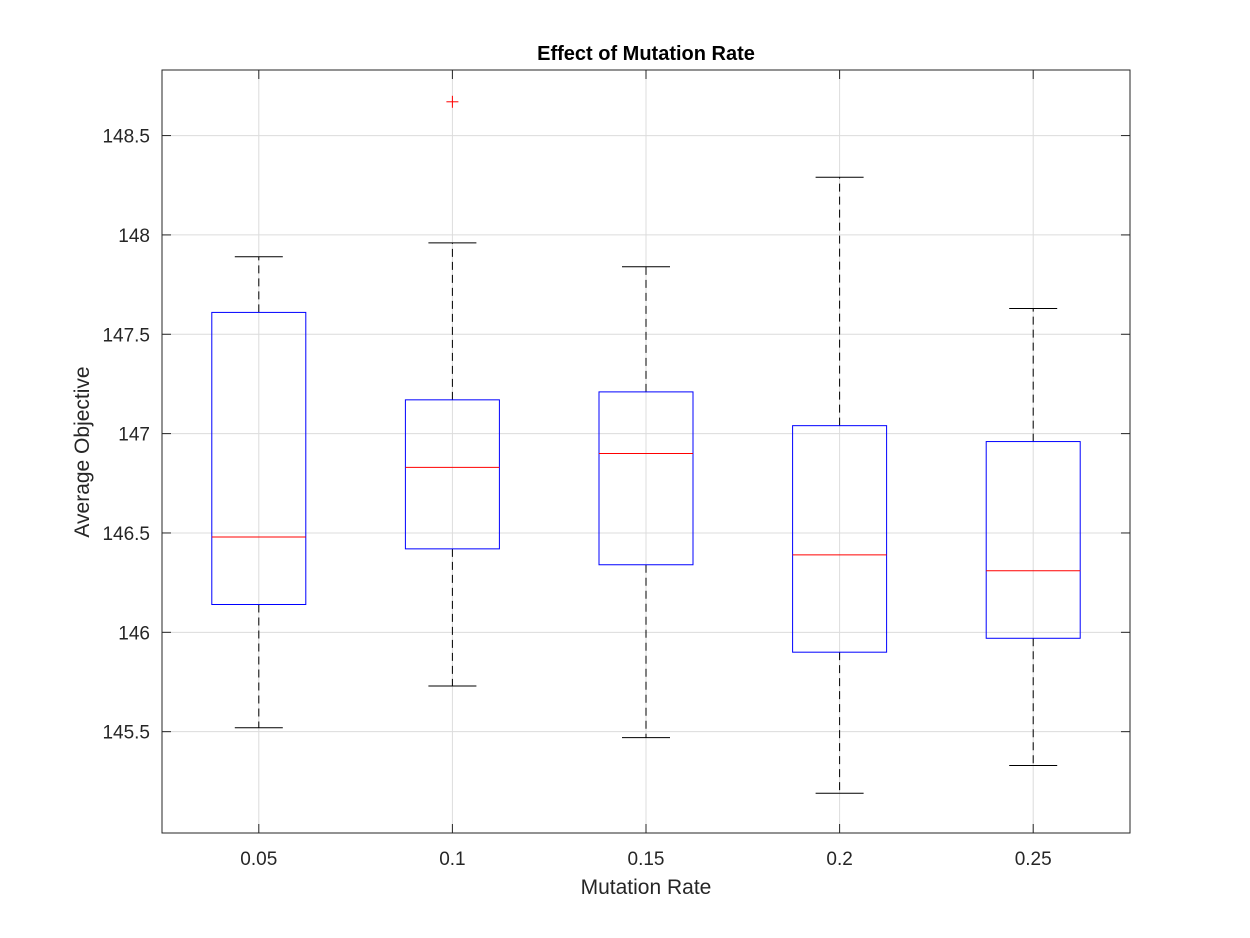 The height and width of the screenshot is (938, 1250). Describe the element at coordinates (82, 451) in the screenshot. I see `y-axis-label: Average Objective` at that location.